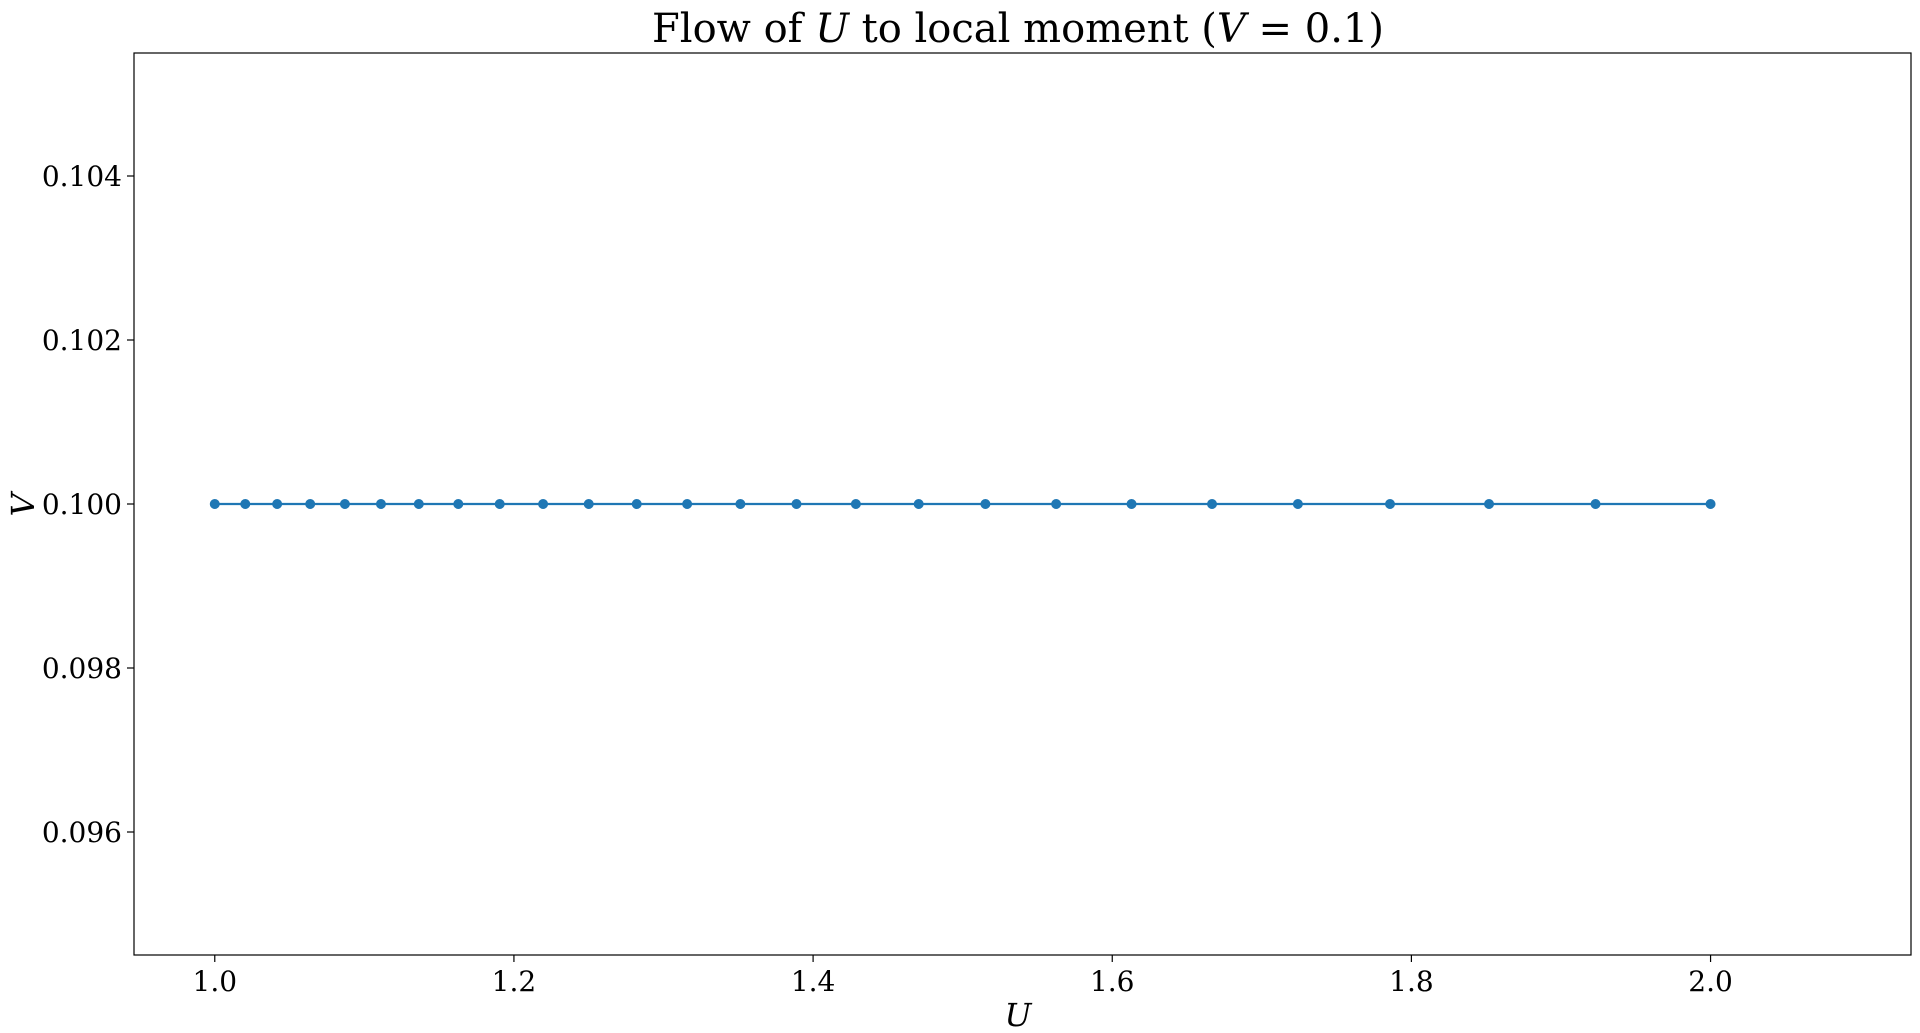  I want to click on x-tick-label: 1.0, so click(215, 981).